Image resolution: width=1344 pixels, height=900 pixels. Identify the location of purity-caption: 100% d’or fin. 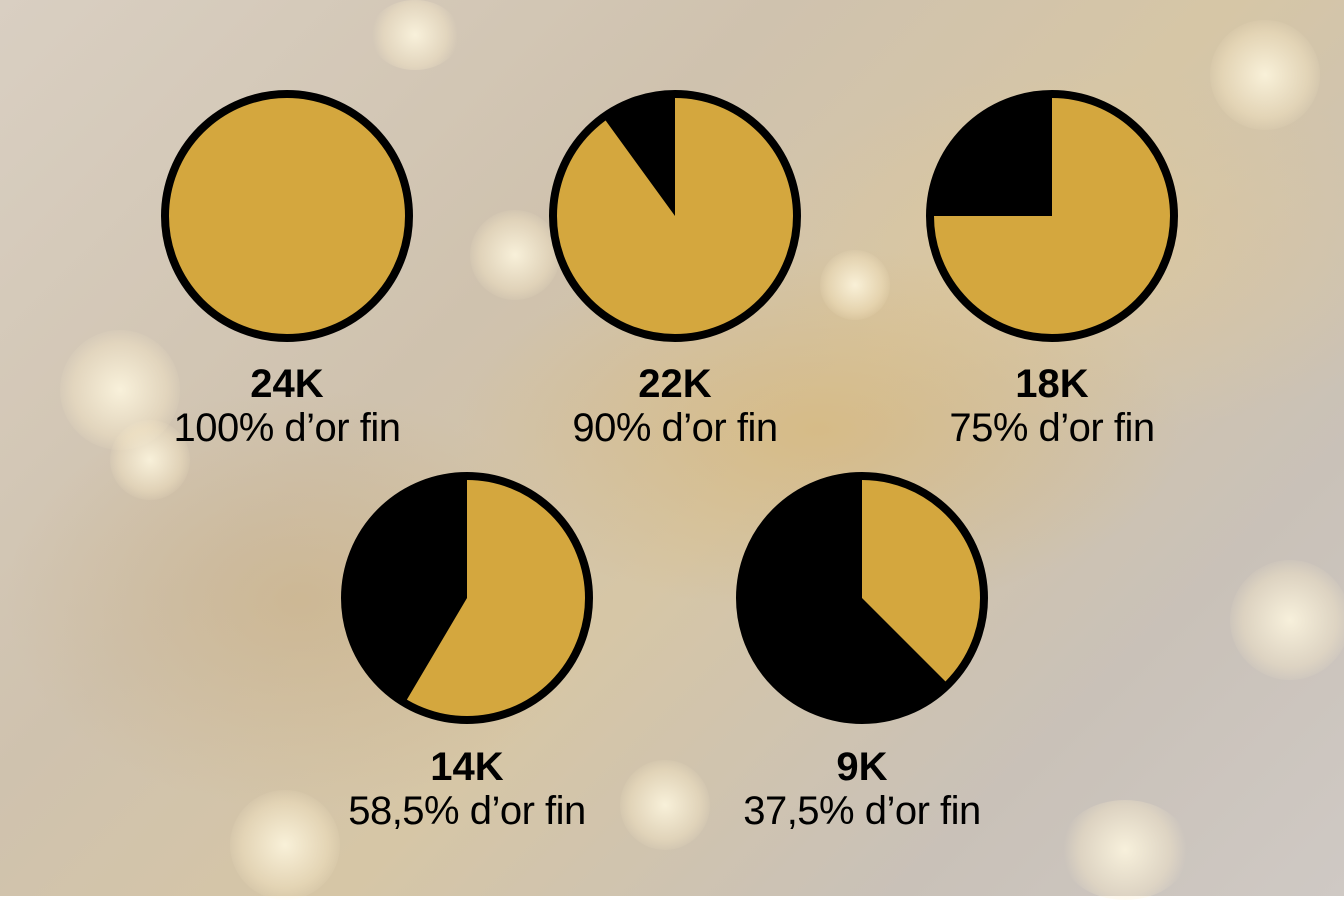
(287, 428).